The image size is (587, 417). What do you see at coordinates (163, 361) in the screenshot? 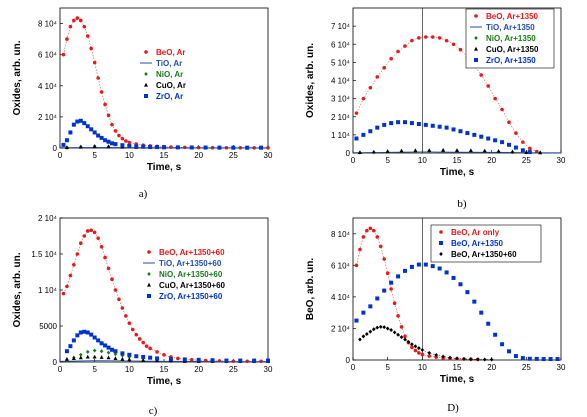
I see `series-line` at bounding box center [163, 361].